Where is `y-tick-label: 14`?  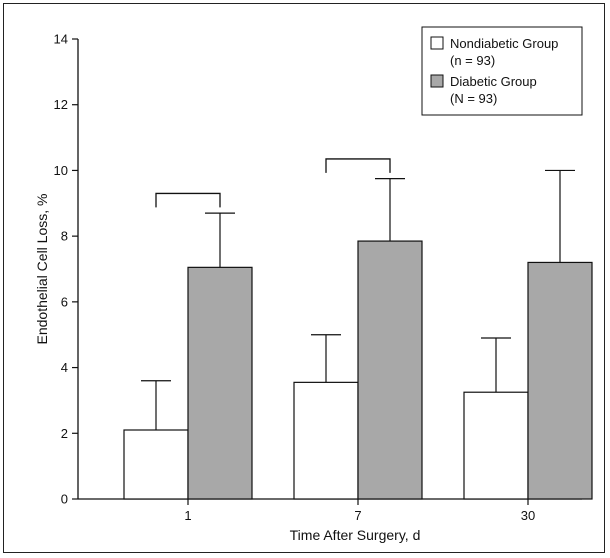
y-tick-label: 14 is located at coordinates (61, 39).